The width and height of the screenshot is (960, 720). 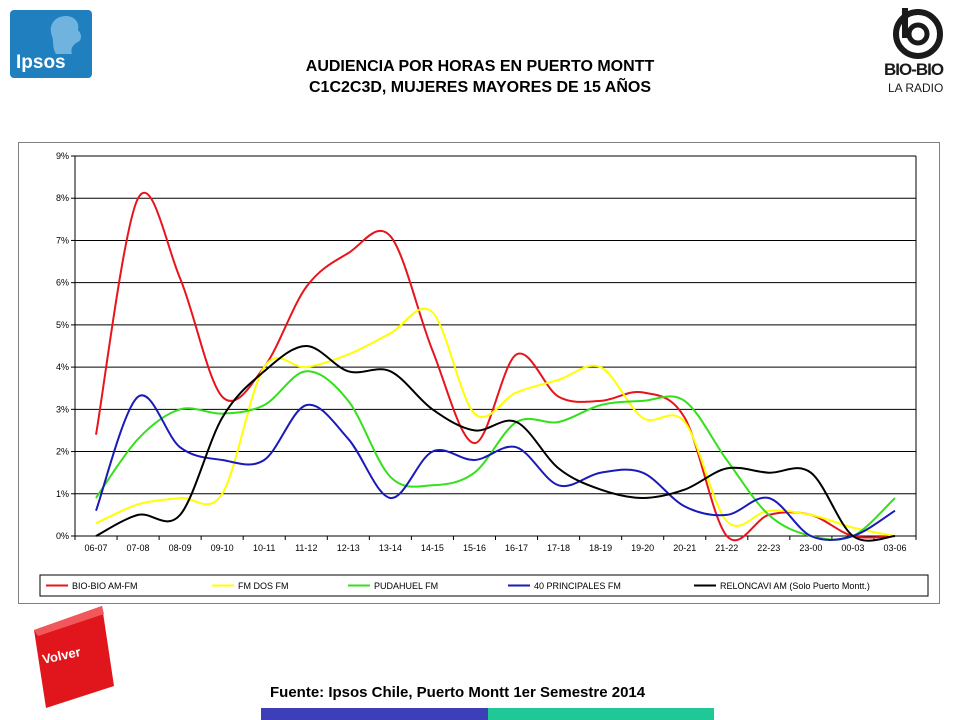 What do you see at coordinates (894, 548) in the screenshot?
I see `x-tick-label: 03-06` at bounding box center [894, 548].